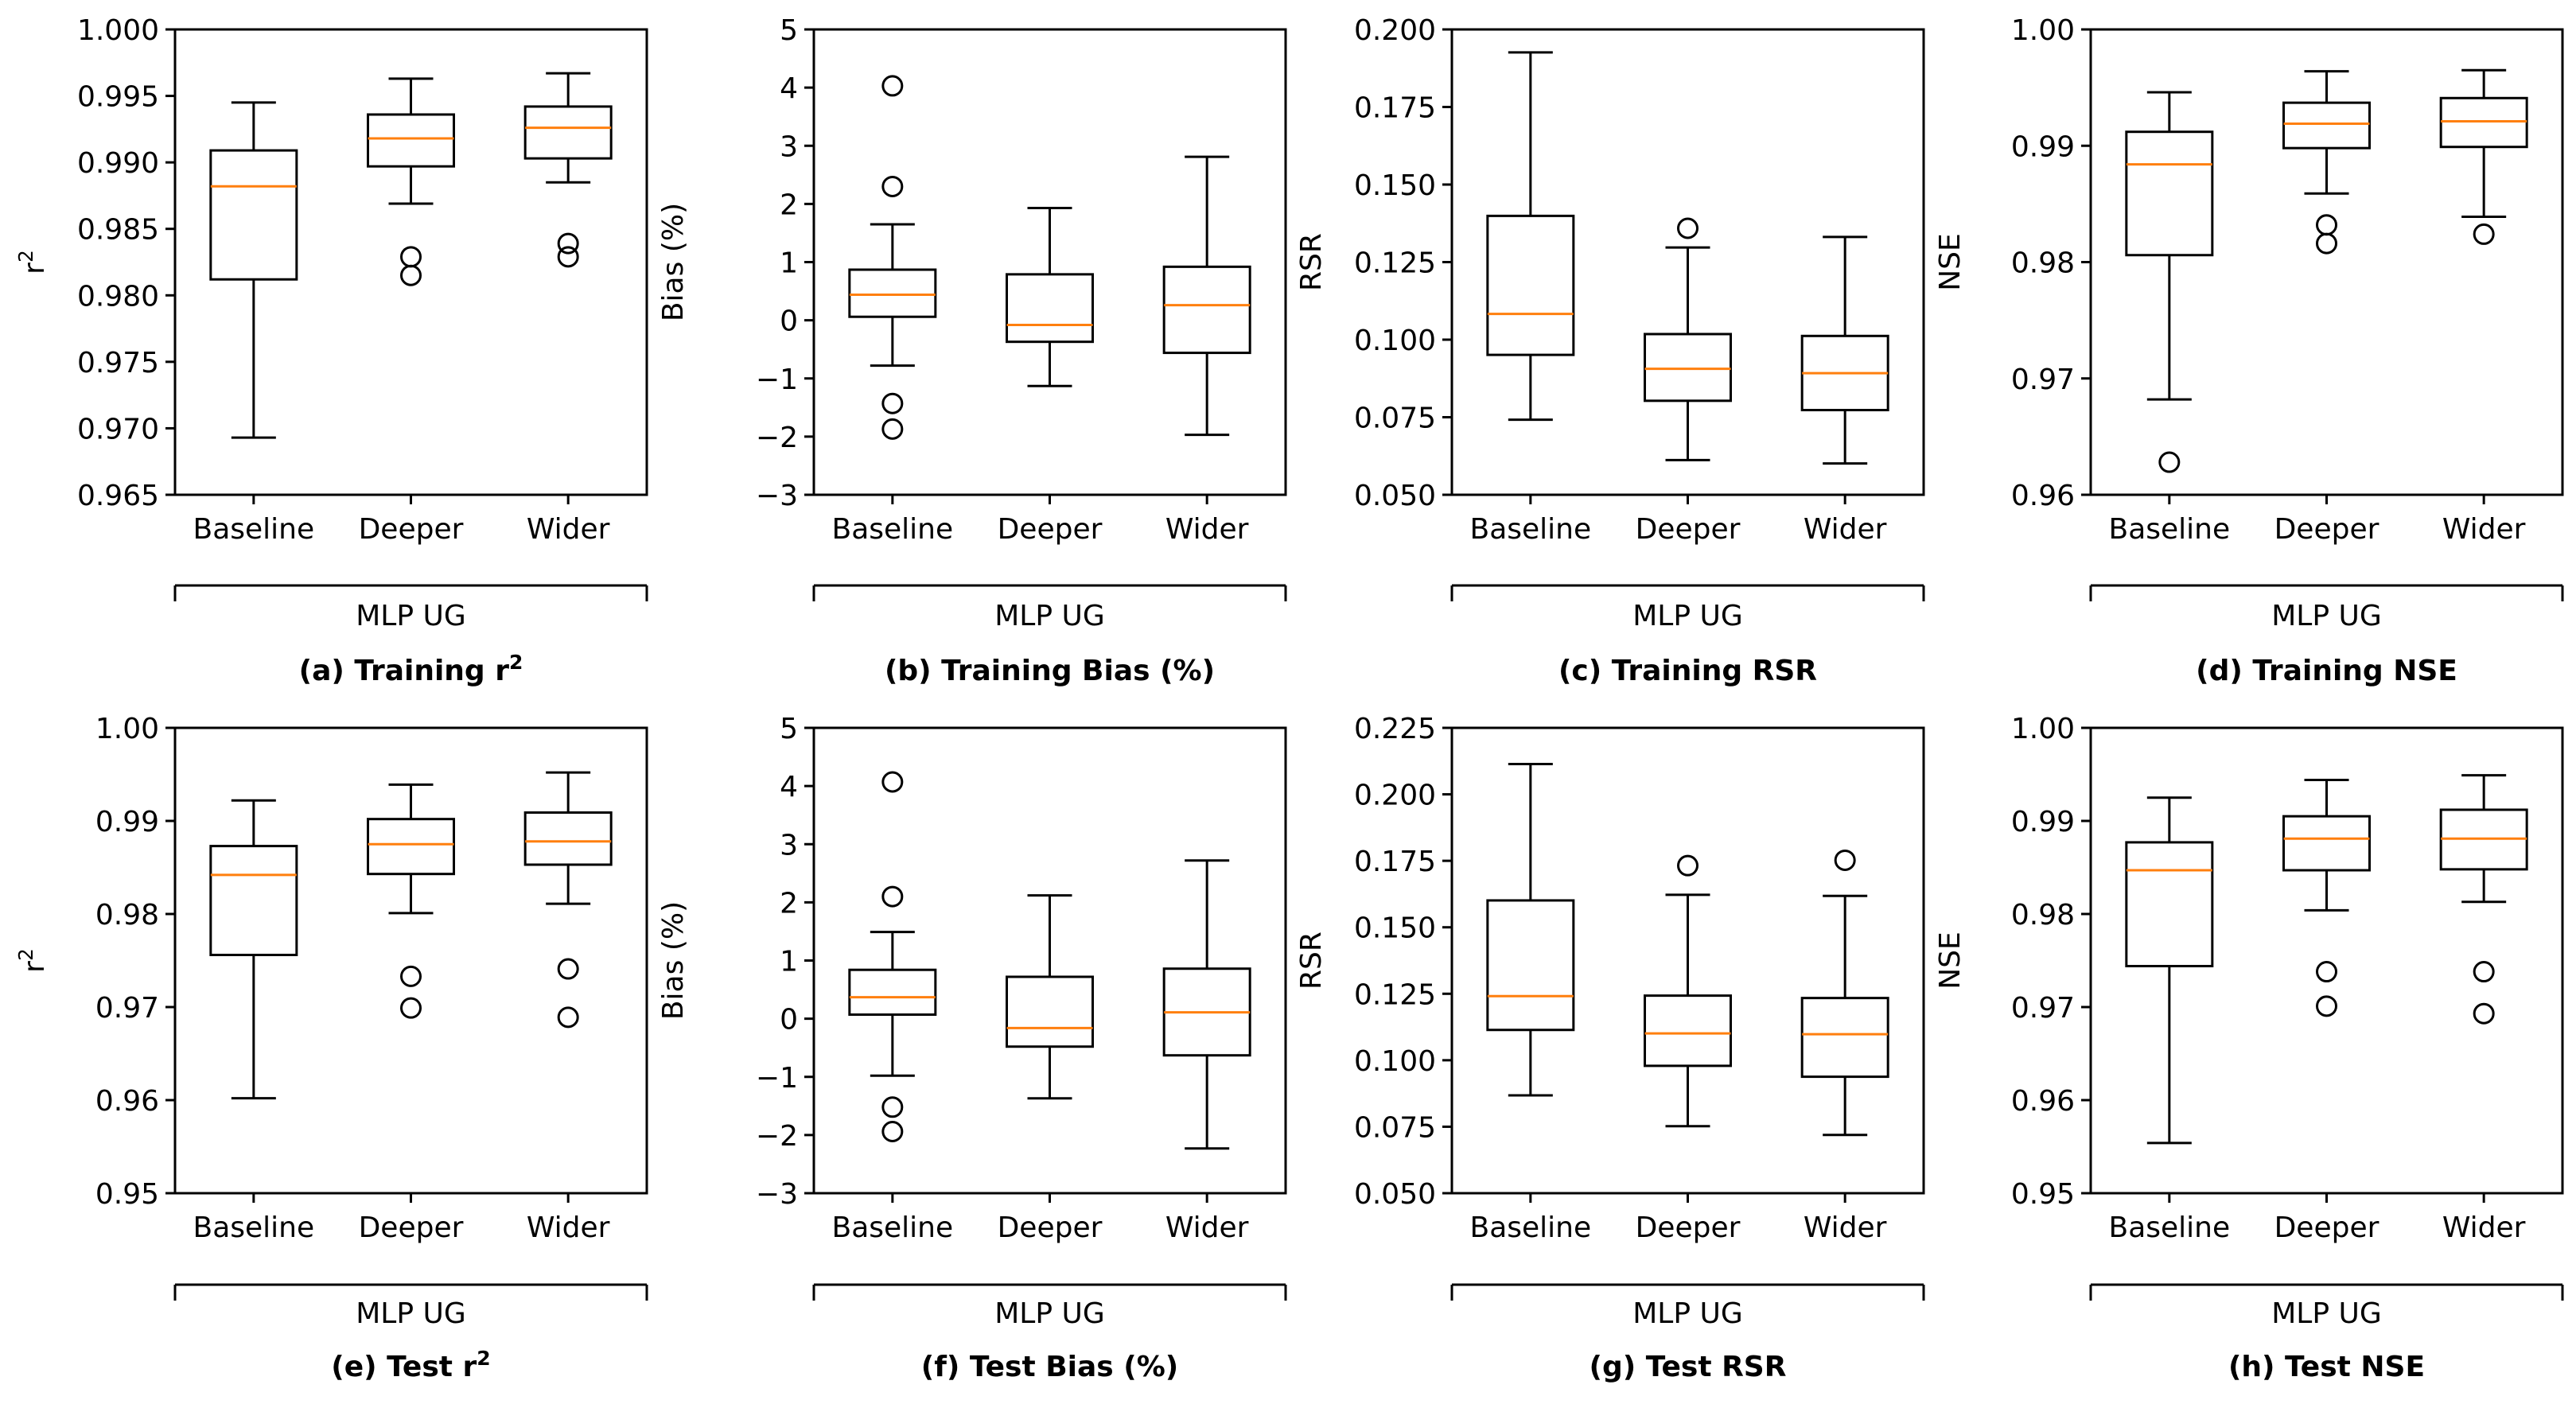 The width and height of the screenshot is (2576, 1404). What do you see at coordinates (568, 1017) in the screenshot?
I see `panel-e-box-wider-flier` at bounding box center [568, 1017].